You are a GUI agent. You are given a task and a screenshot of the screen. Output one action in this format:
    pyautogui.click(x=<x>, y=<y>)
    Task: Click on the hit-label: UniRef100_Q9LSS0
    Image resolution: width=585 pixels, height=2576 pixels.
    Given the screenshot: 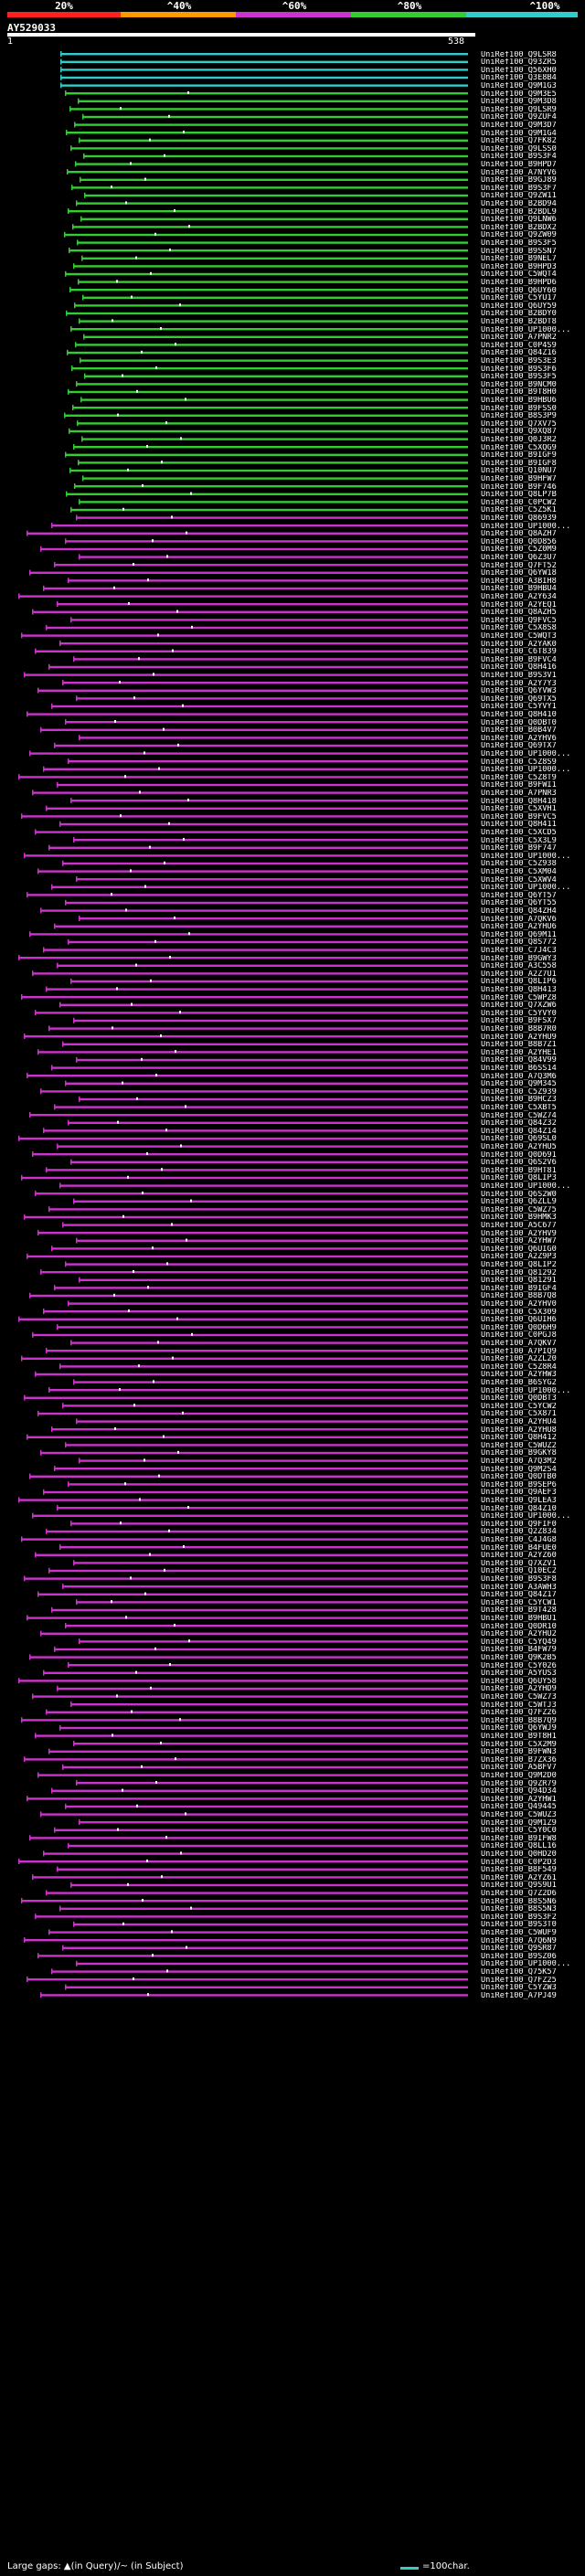 What is the action you would take?
    pyautogui.click(x=519, y=149)
    